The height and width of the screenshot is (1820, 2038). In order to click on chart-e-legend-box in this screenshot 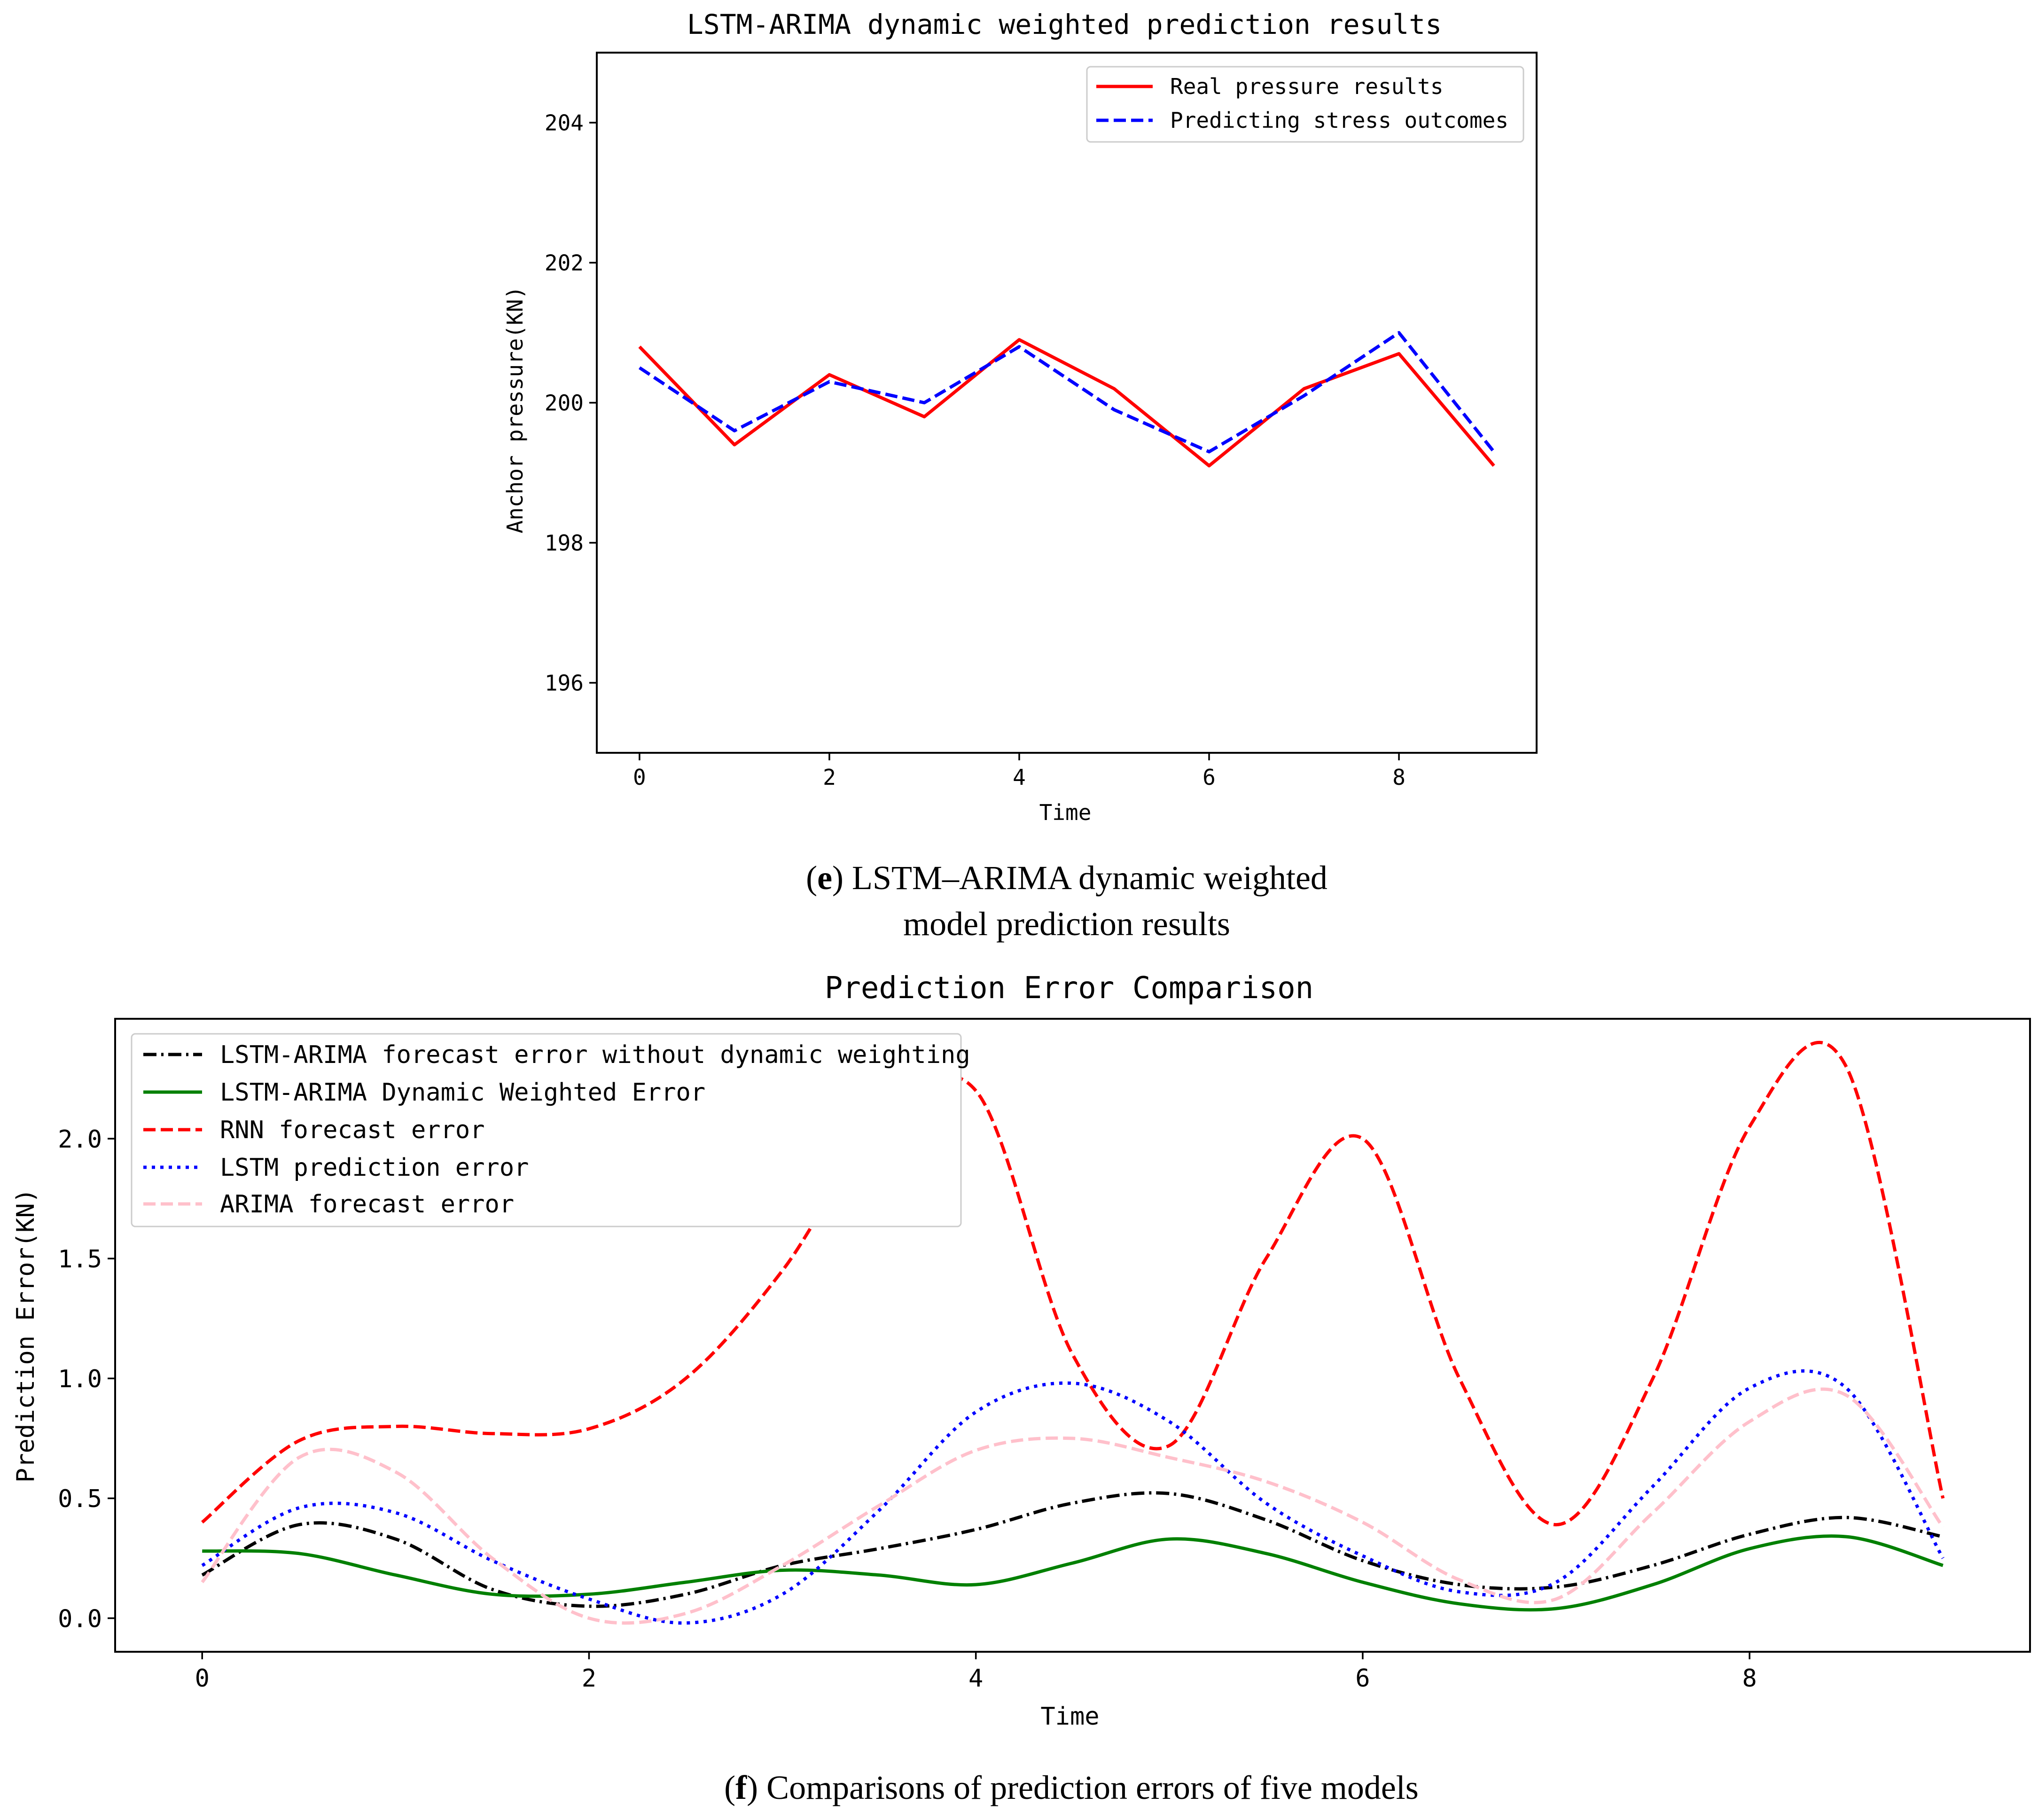, I will do `click(1305, 104)`.